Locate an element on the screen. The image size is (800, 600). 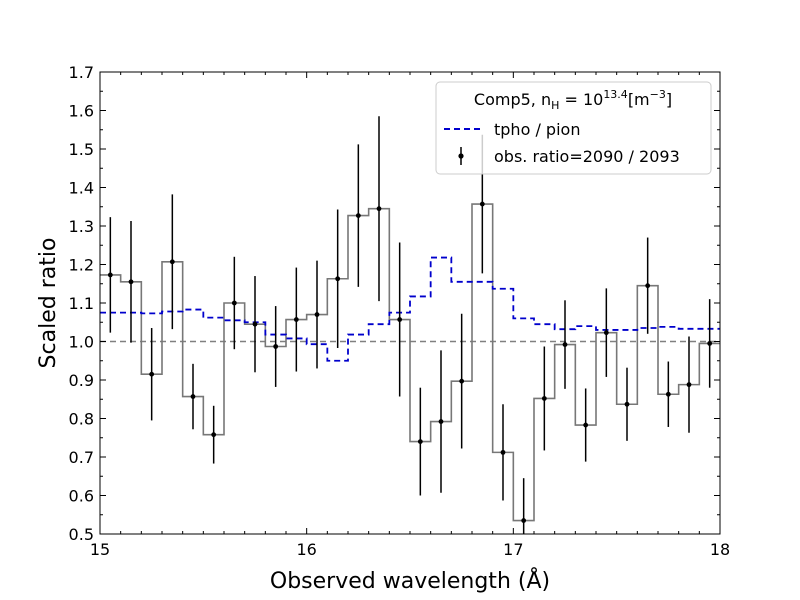
y-tick-label: 1.4 is located at coordinates (81, 188).